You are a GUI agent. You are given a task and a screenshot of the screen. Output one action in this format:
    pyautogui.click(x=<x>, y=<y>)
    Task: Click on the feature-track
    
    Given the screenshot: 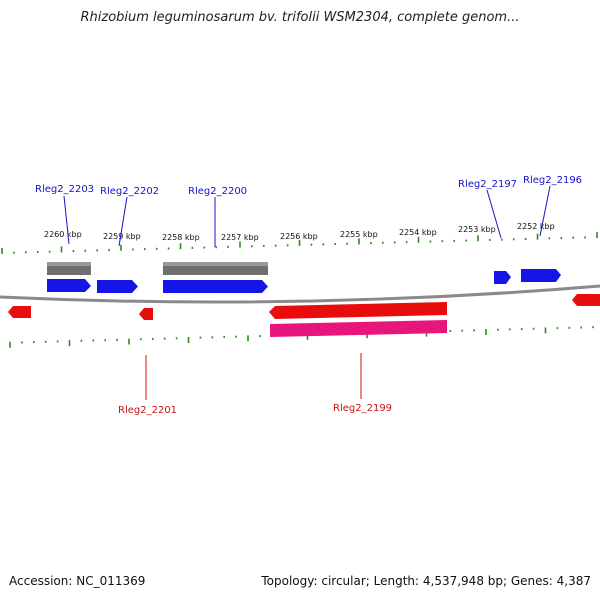 What is the action you would take?
    pyautogui.click(x=300, y=299)
    